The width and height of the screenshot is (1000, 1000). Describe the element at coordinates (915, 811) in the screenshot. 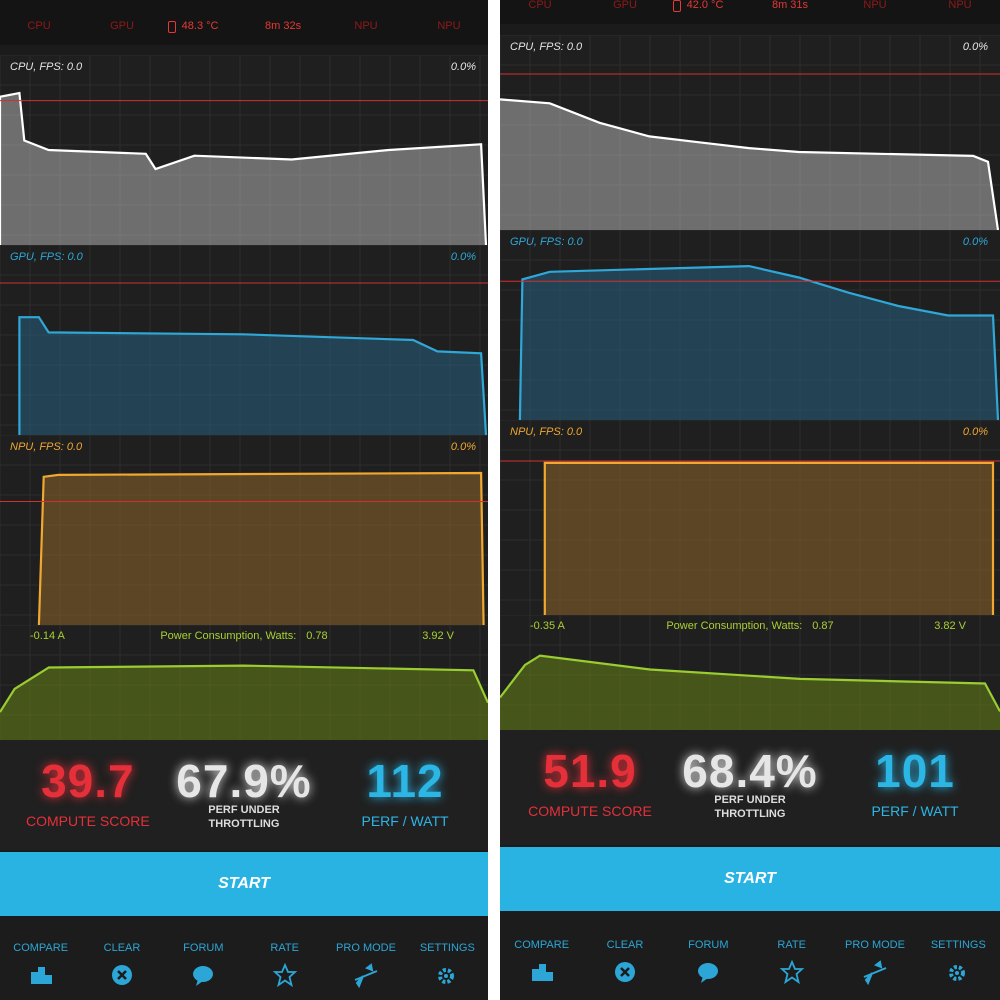

I see `score-label: PERF / WATT` at that location.